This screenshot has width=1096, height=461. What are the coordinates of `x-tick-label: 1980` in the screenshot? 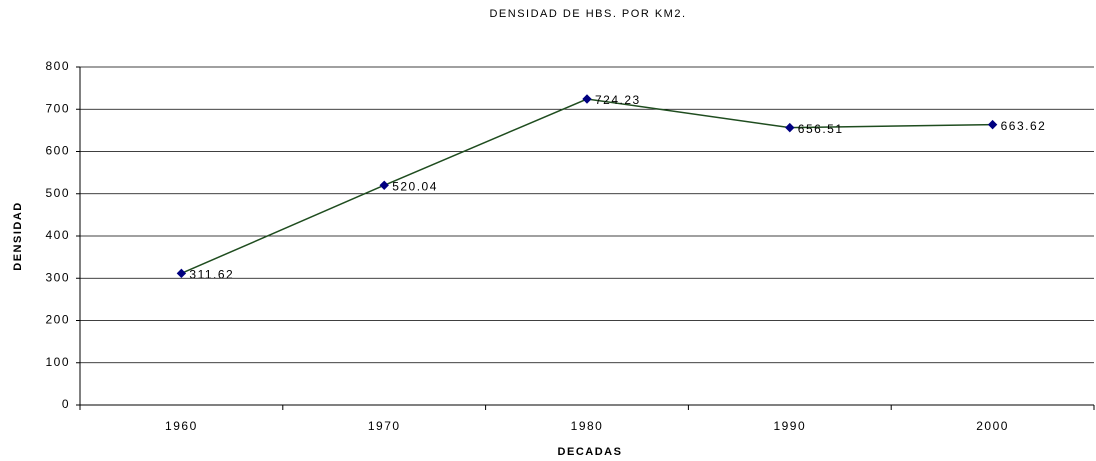 It's located at (587, 426).